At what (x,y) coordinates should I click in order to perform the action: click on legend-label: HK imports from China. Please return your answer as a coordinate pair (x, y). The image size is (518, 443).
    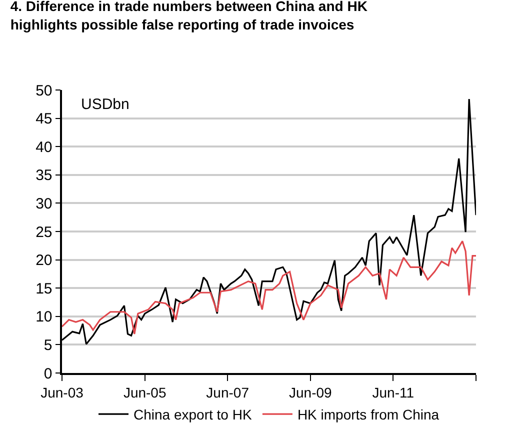
    Looking at the image, I should click on (368, 414).